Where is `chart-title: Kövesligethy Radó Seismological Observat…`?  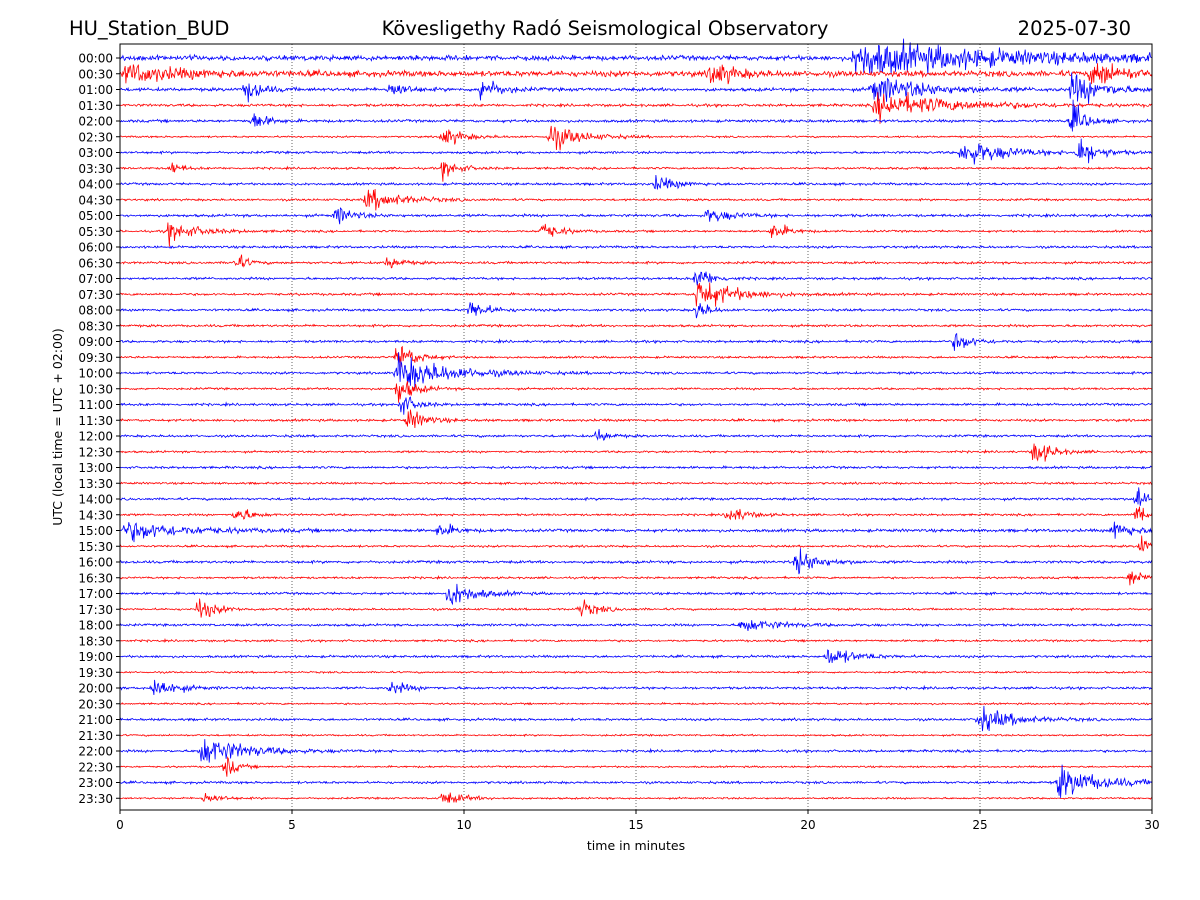
chart-title: Kövesligethy Radó Seismological Observat… is located at coordinates (605, 28).